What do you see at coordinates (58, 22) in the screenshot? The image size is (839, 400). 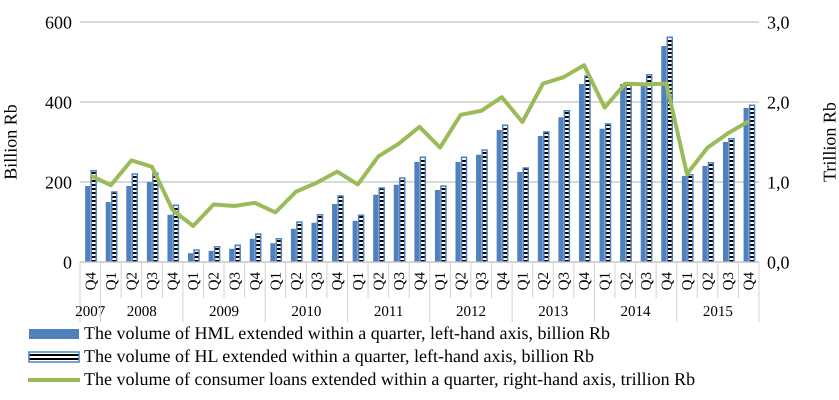 I see `y-tick-label: 600` at bounding box center [58, 22].